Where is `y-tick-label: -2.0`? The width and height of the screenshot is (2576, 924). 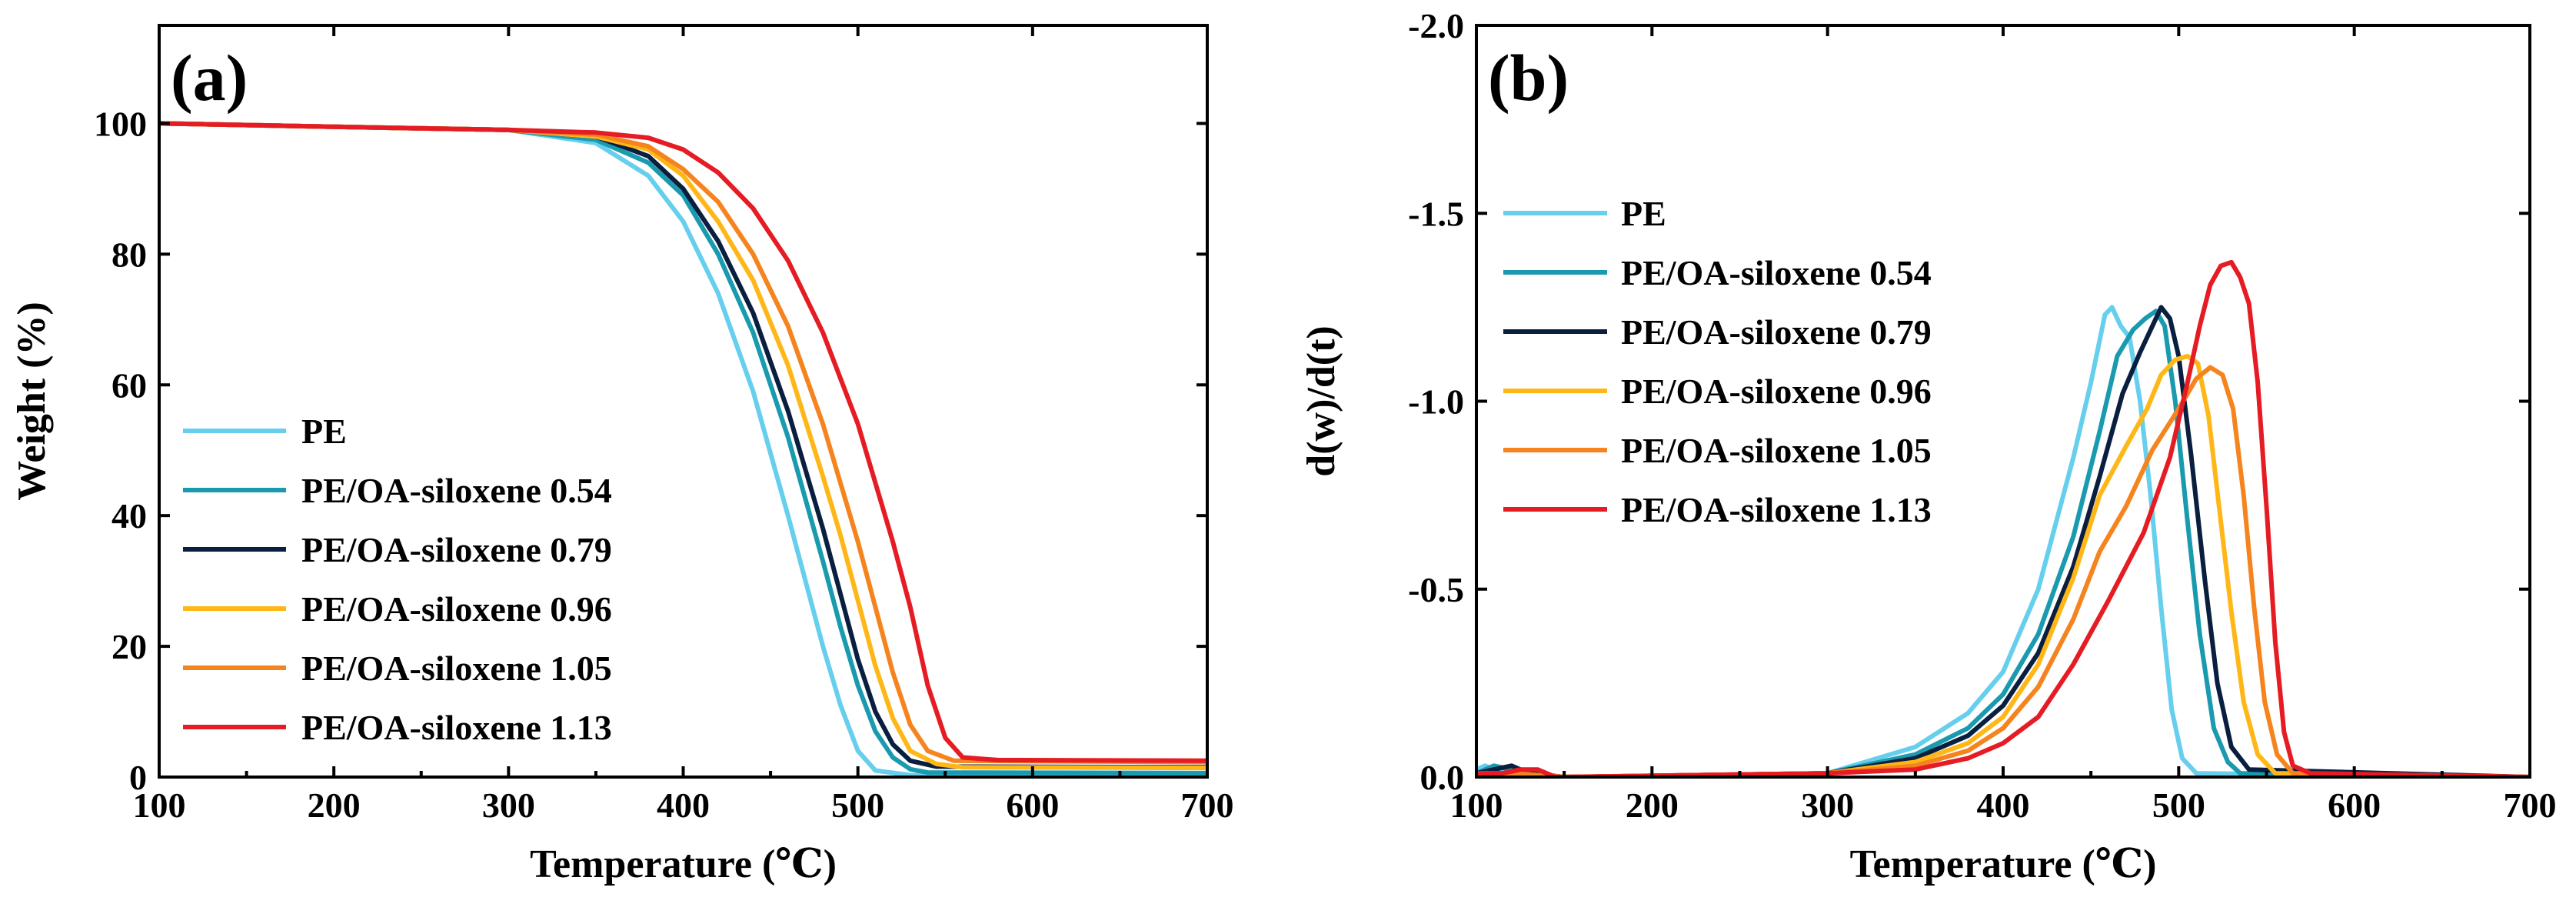
y-tick-label: -2.0 is located at coordinates (1436, 25).